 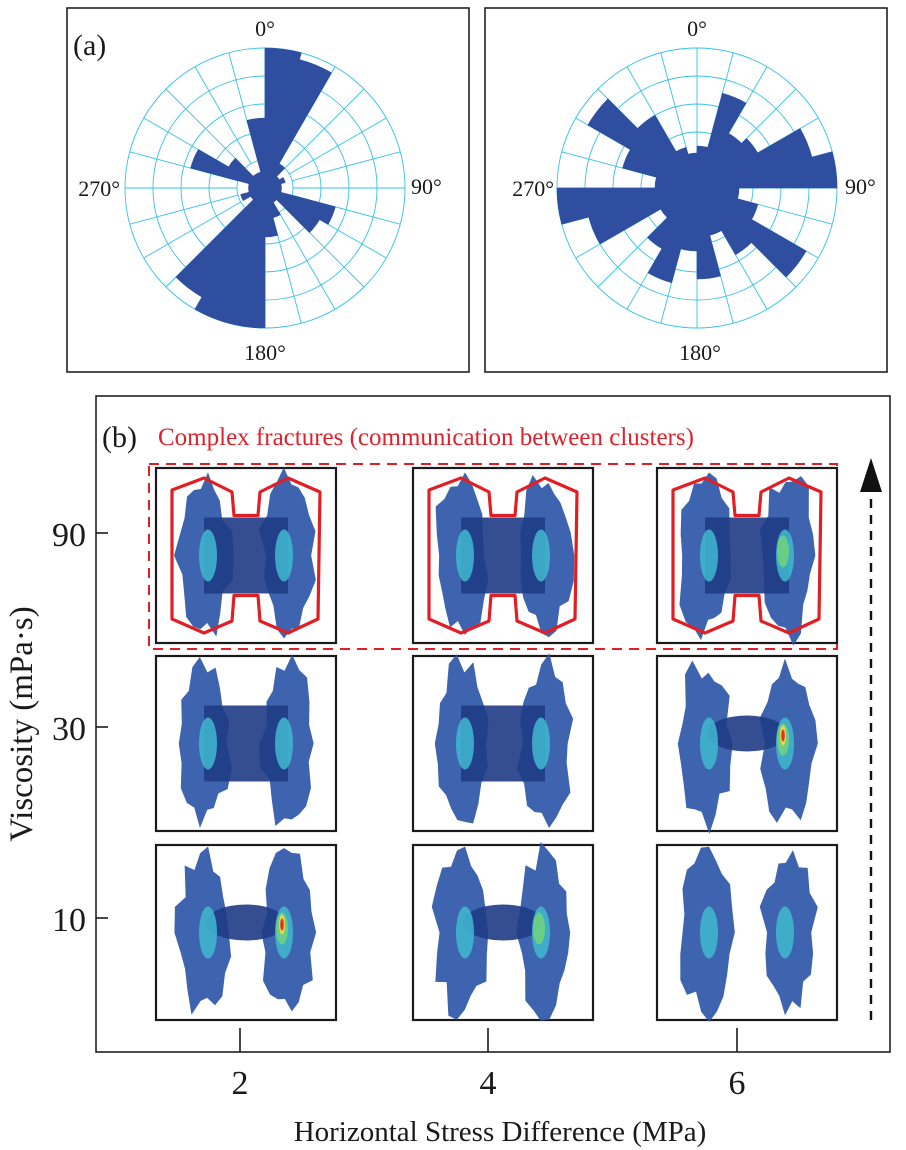 I want to click on left-rose-label-0: 0°, so click(x=265, y=28).